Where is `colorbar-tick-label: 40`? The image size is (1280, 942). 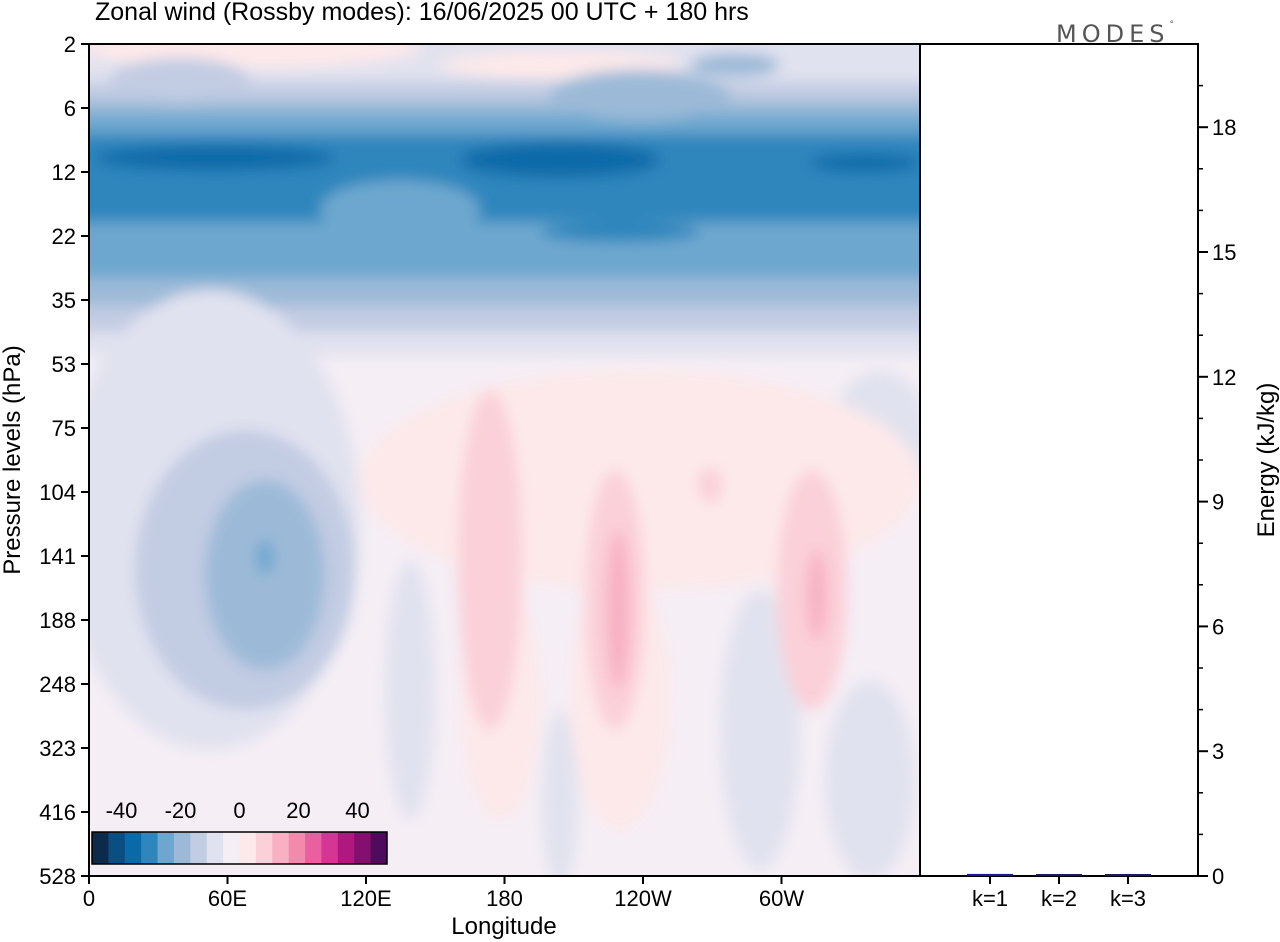 colorbar-tick-label: 40 is located at coordinates (357, 810).